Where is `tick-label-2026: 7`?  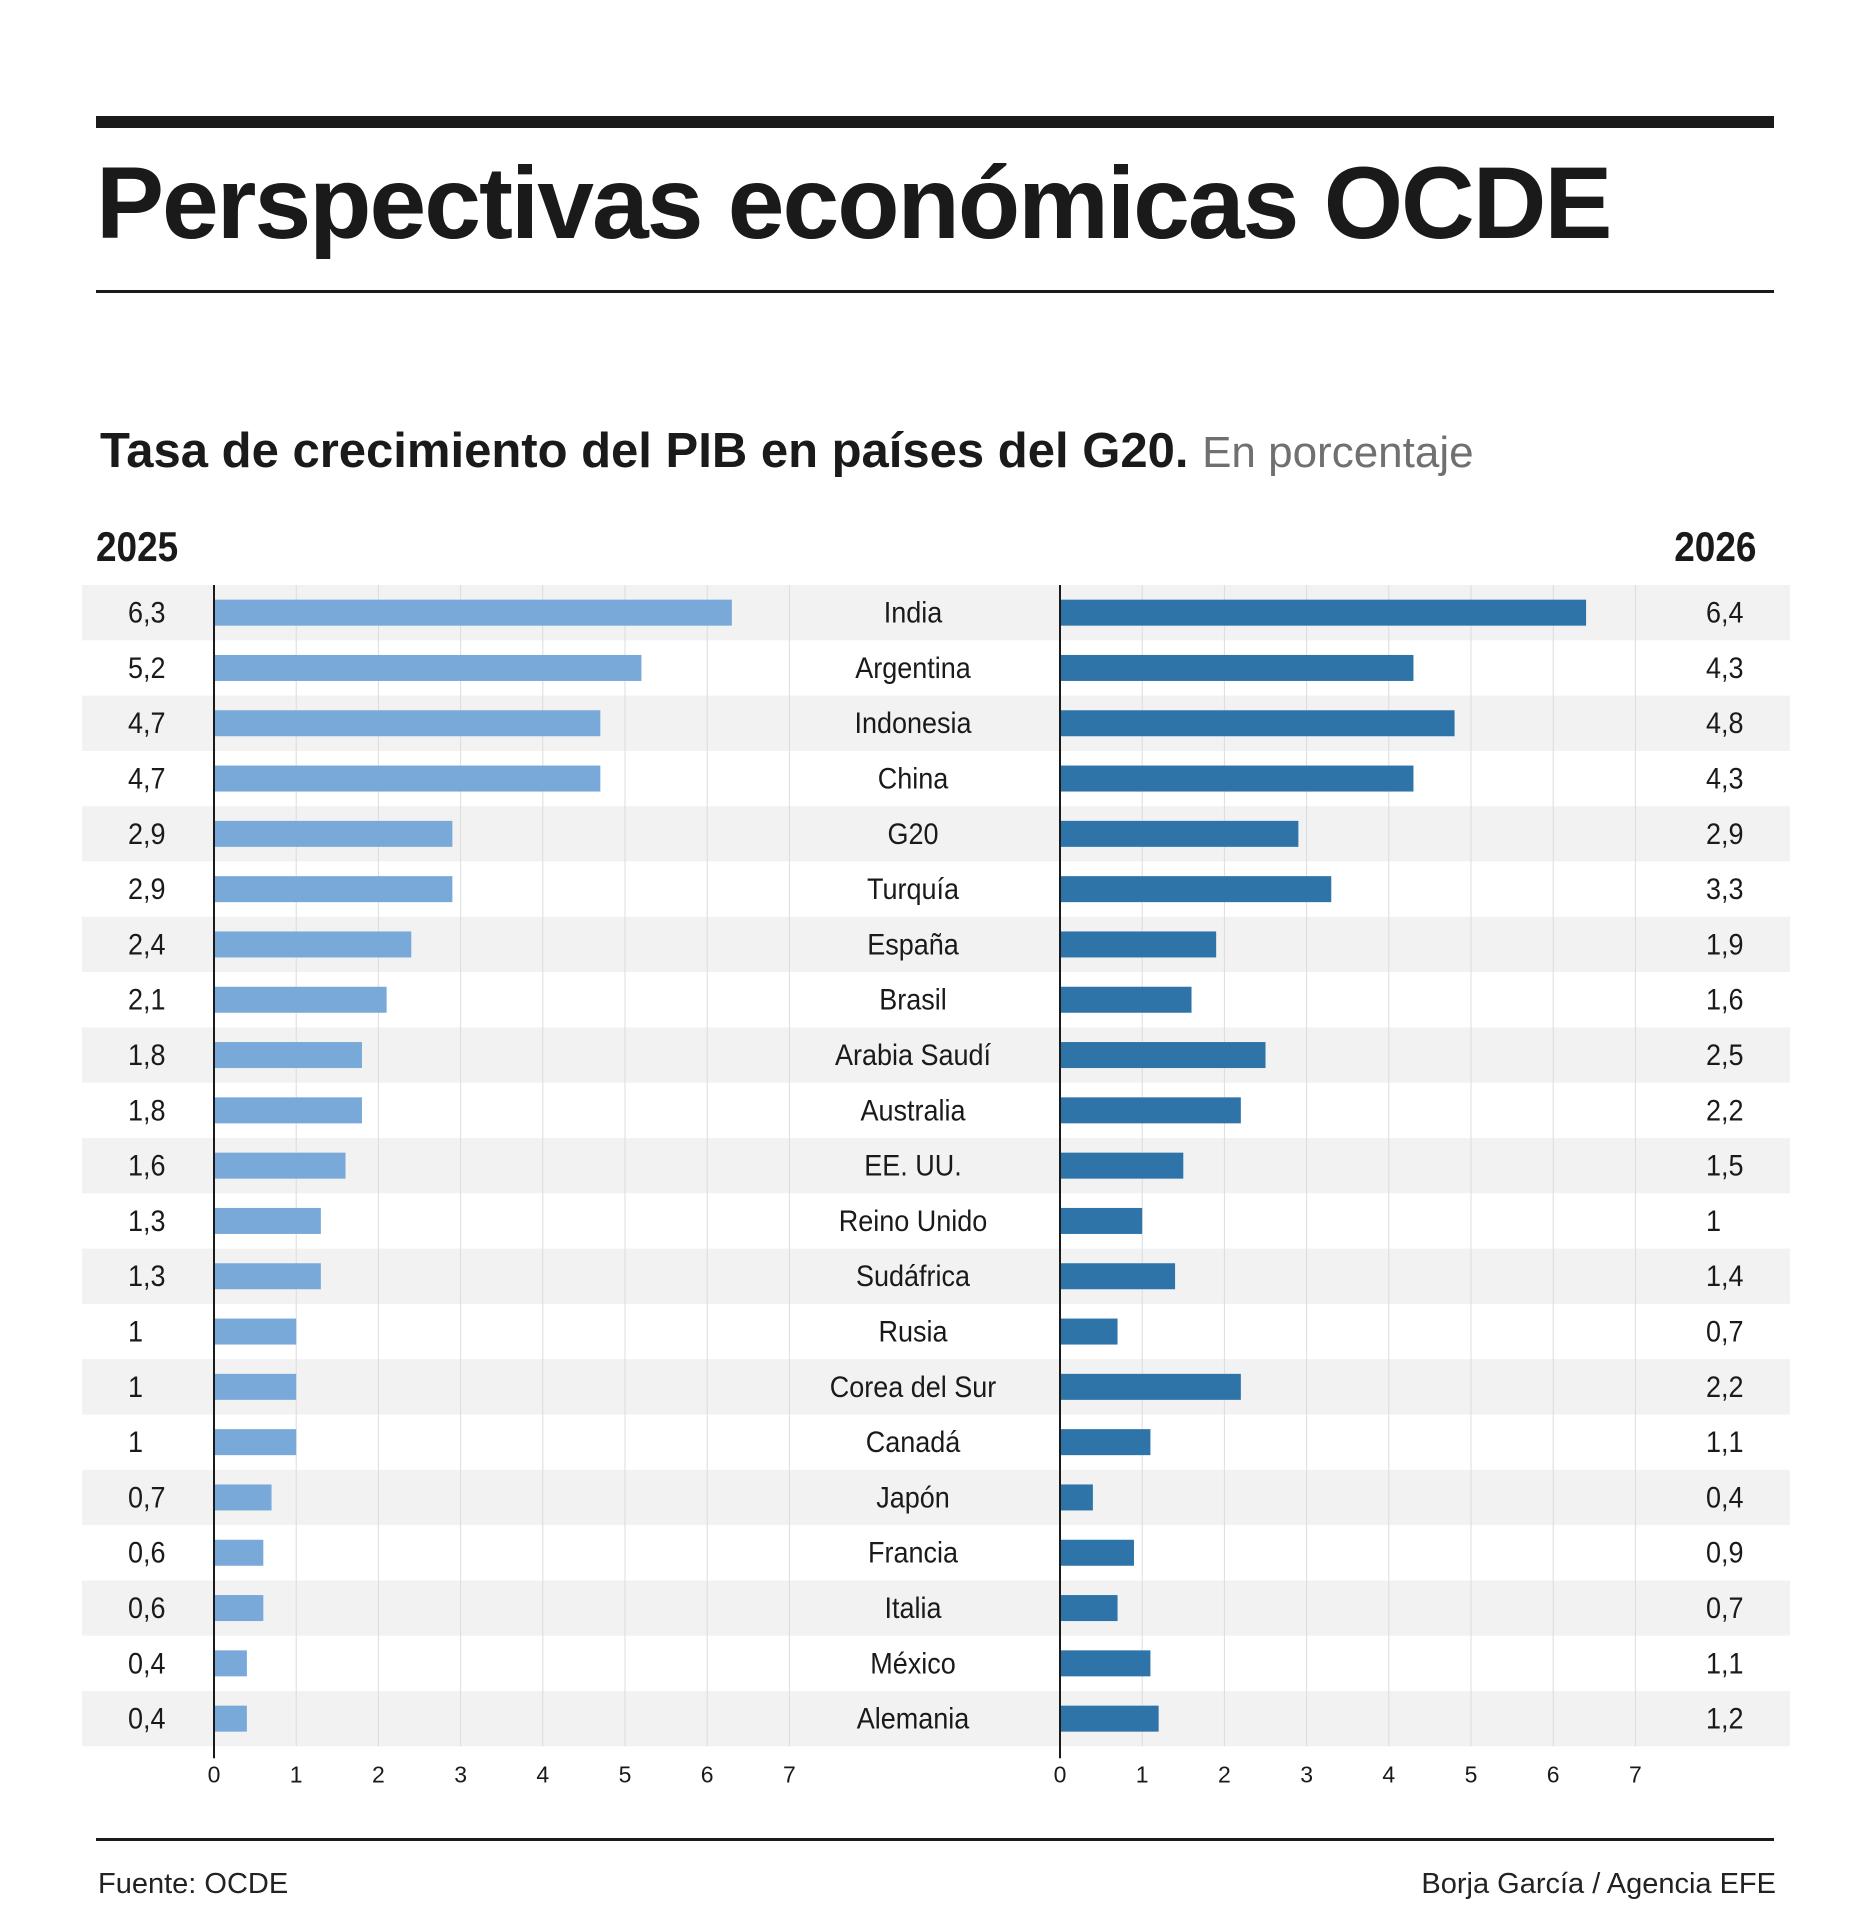
tick-label-2026: 7 is located at coordinates (1635, 1774).